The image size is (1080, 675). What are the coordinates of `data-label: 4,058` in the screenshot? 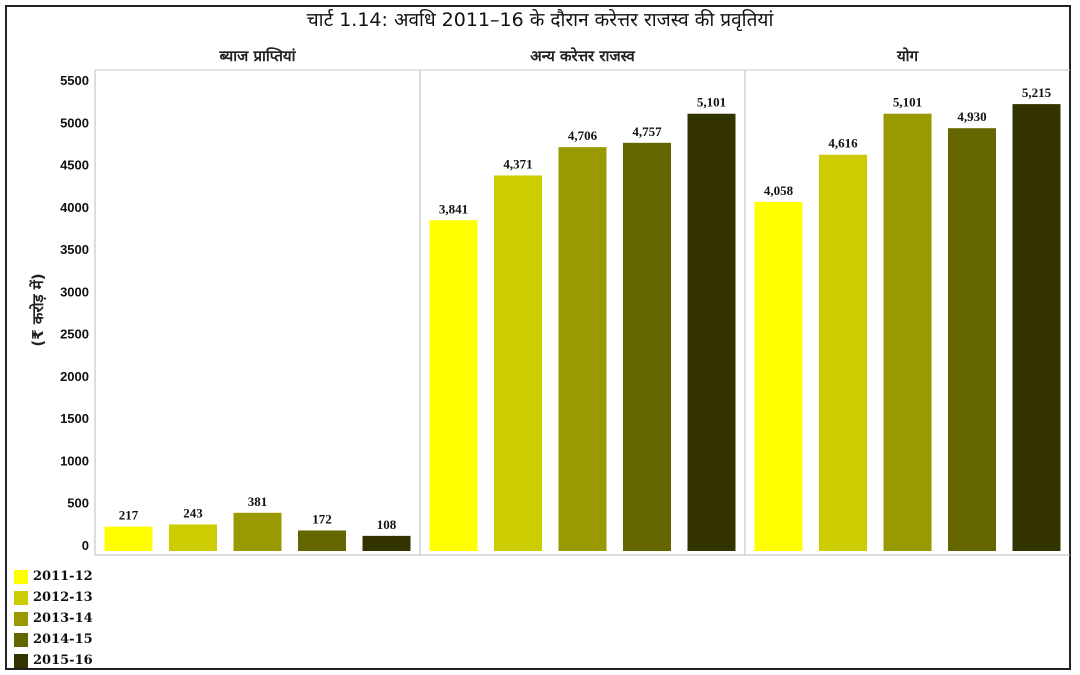 It's located at (779, 190).